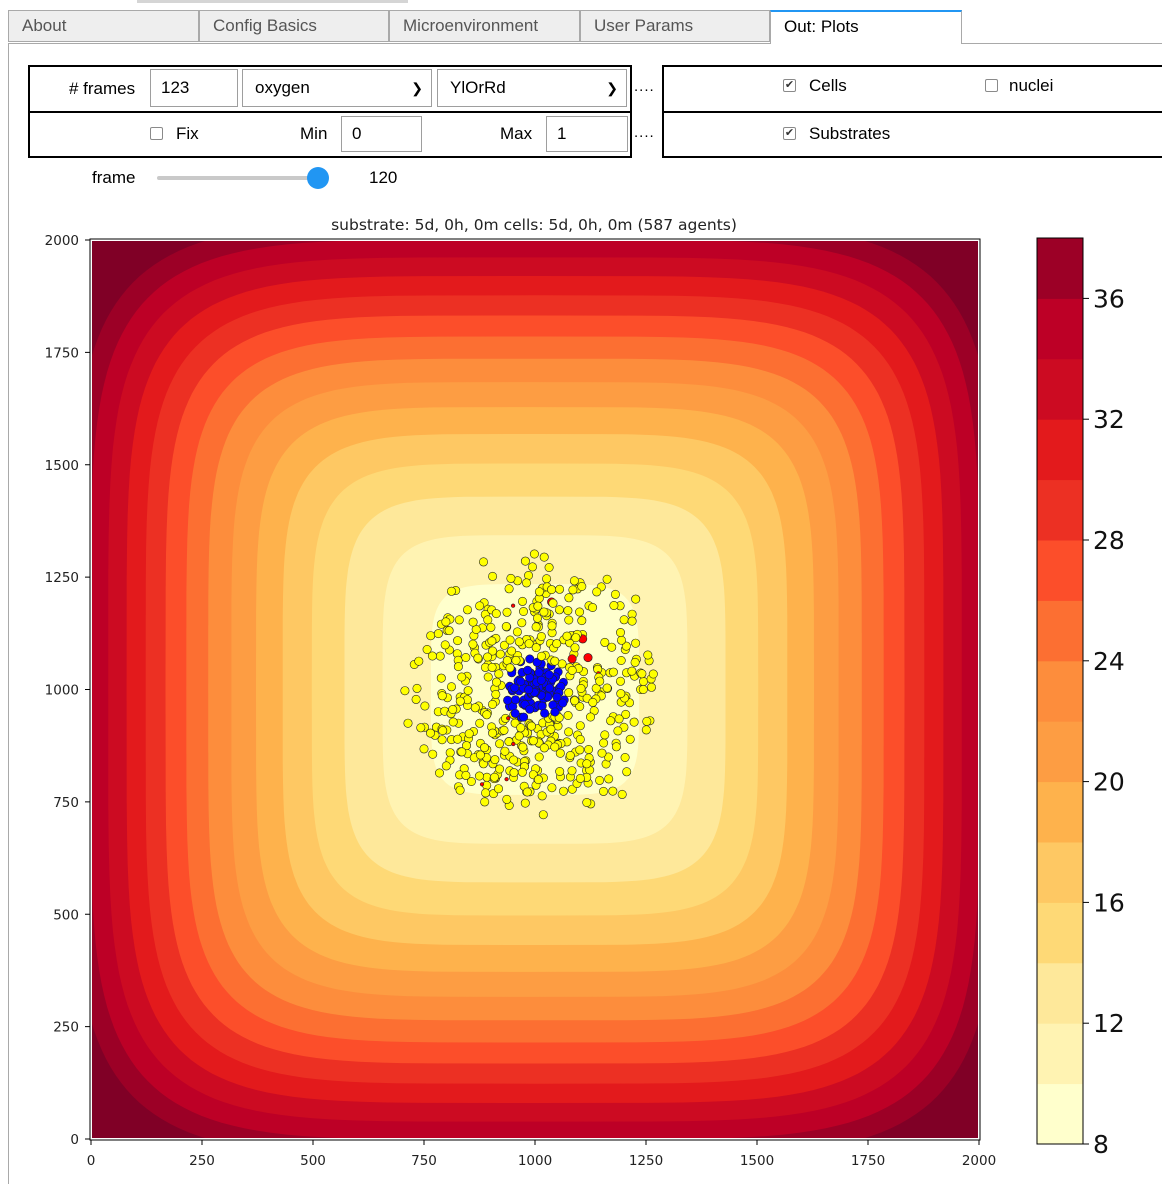 The width and height of the screenshot is (1162, 1184). I want to click on top-strip, so click(272, 1).